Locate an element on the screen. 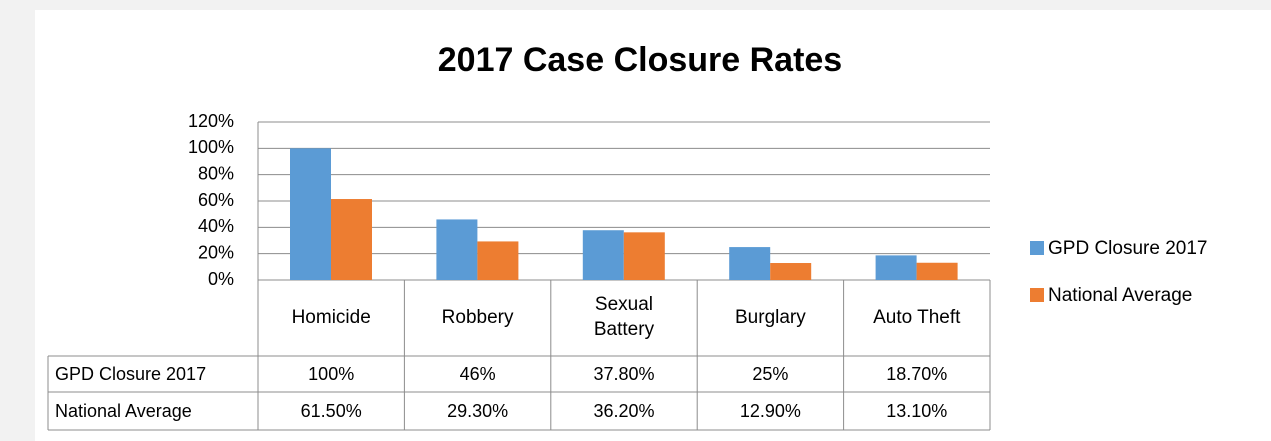  legend-label: GPD Closure 2017 is located at coordinates (1127, 248).